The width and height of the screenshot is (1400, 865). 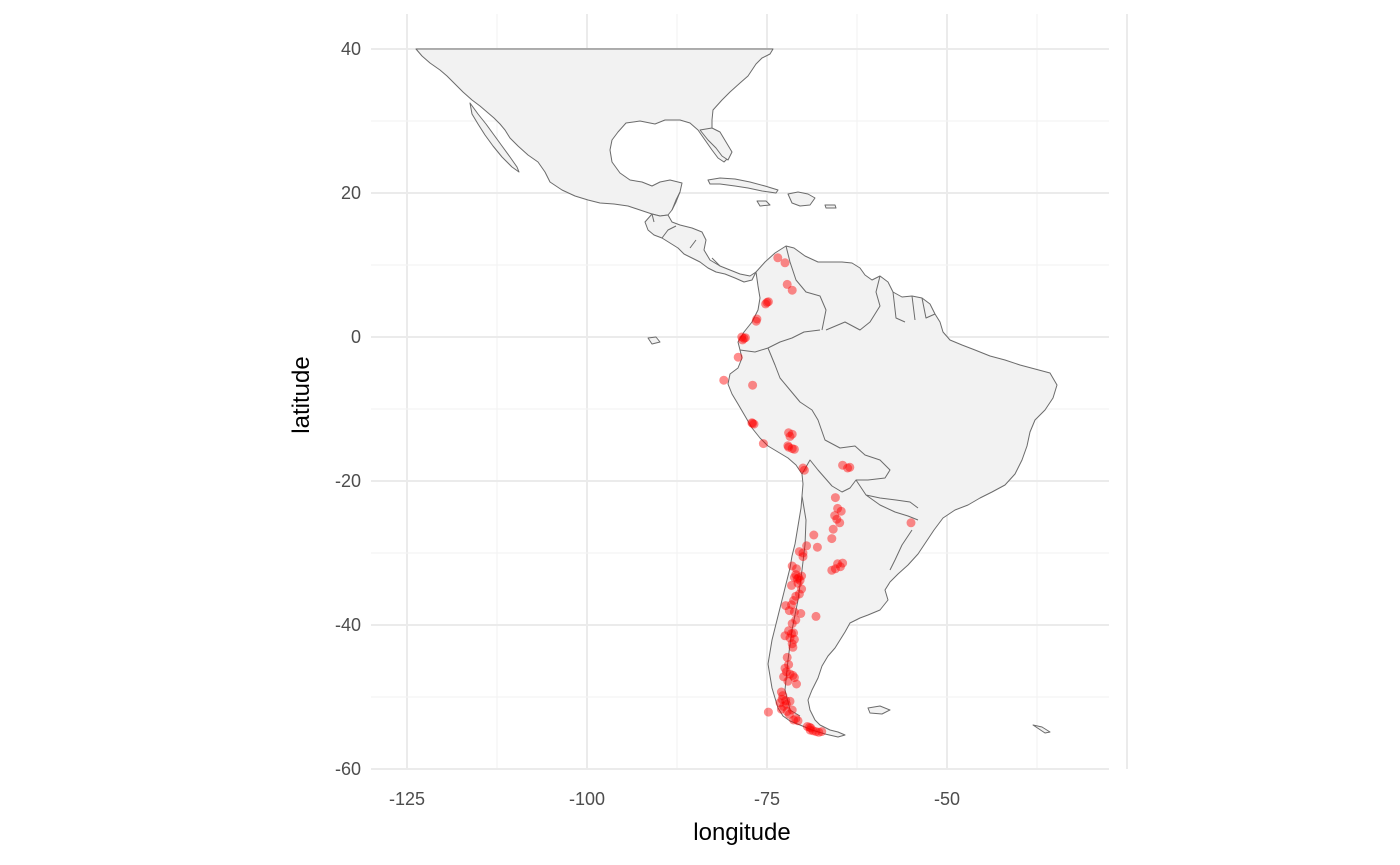 I want to click on south-america-landmass, so click(x=892, y=491).